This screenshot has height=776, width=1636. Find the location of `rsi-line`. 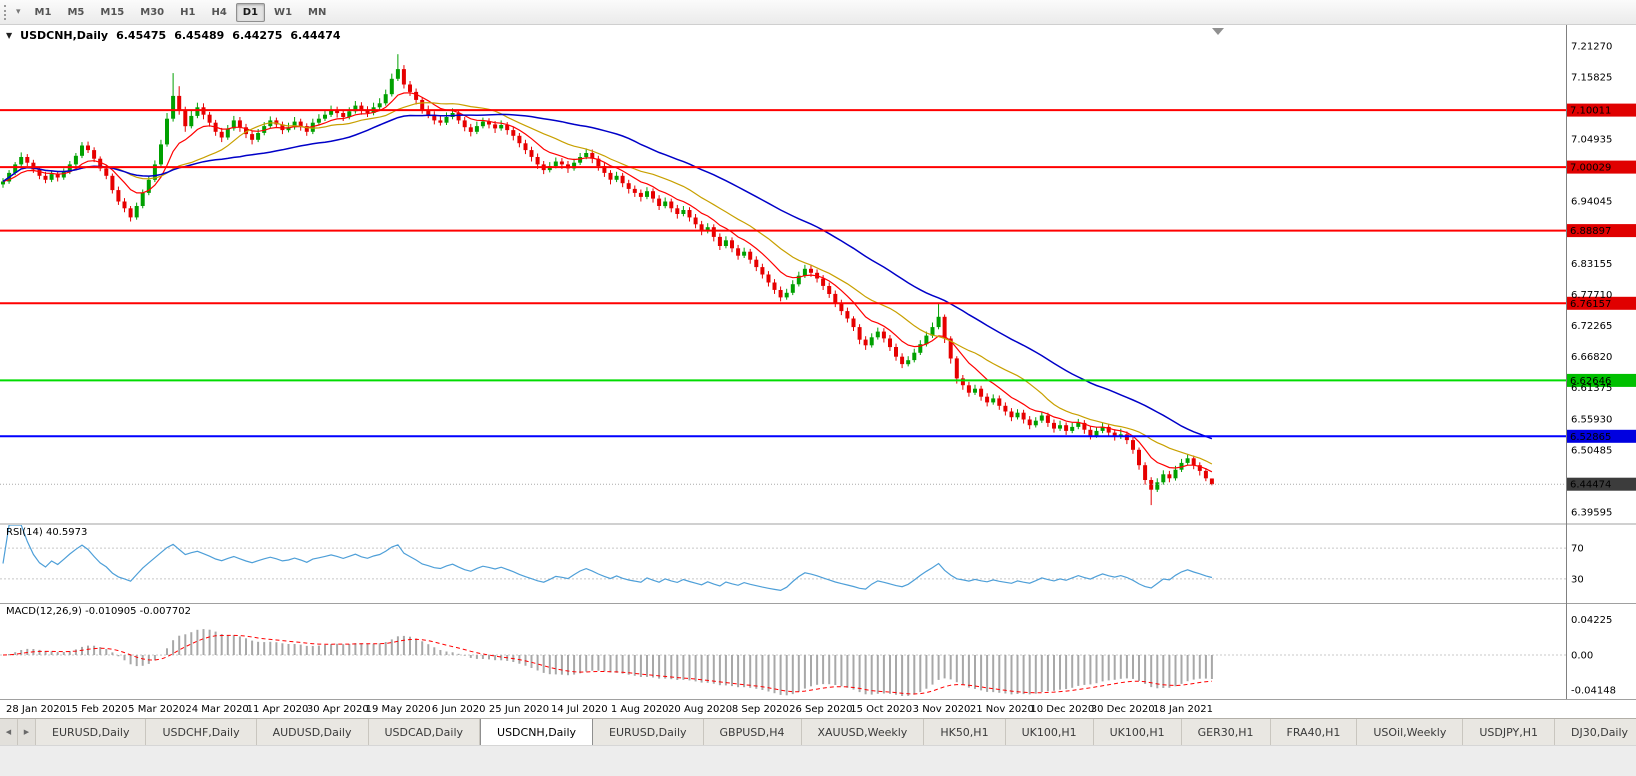

rsi-line is located at coordinates (607, 558).